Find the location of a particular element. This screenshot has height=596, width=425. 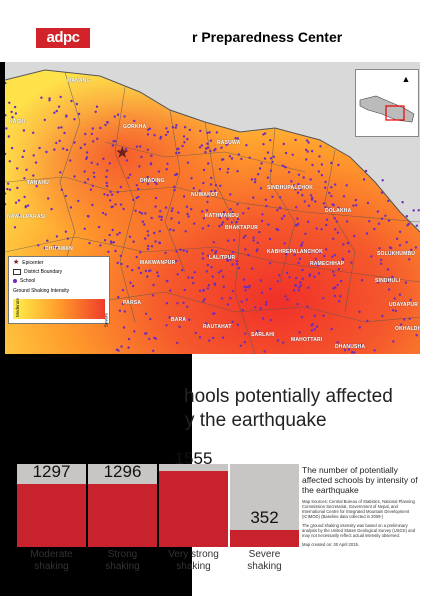

bar is located at coordinates (51, 515).